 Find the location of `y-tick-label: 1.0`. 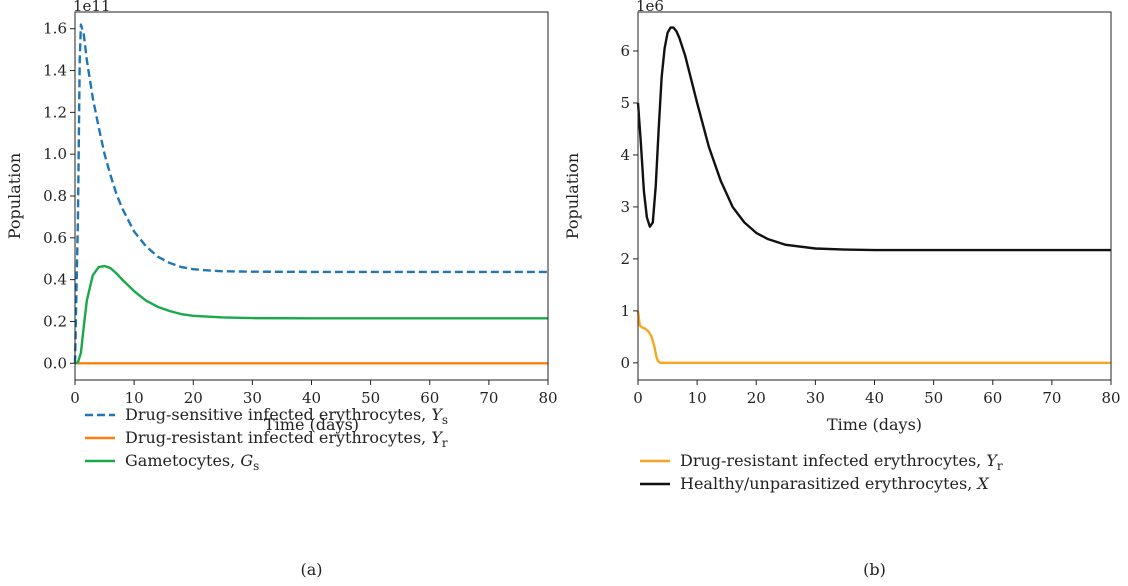

y-tick-label: 1.0 is located at coordinates (55, 154).